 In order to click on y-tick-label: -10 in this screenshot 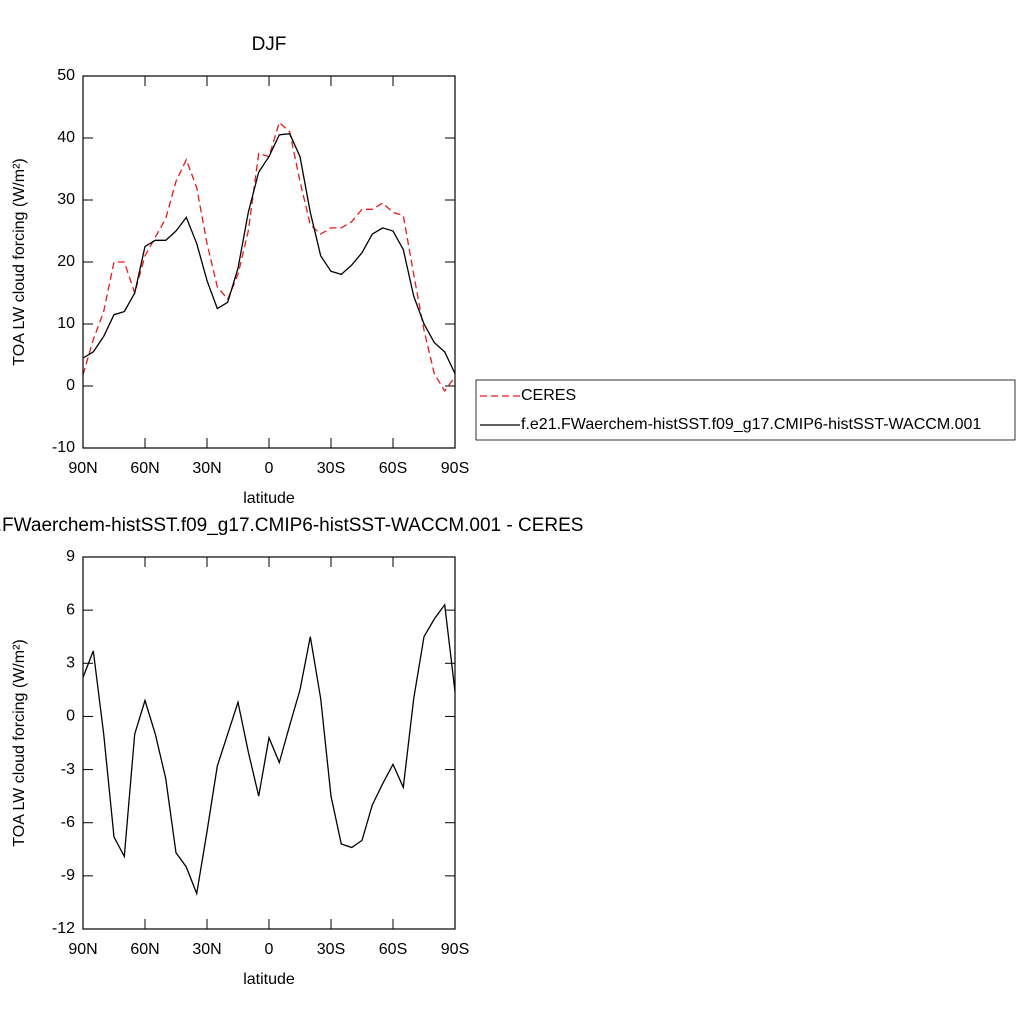, I will do `click(63, 447)`.